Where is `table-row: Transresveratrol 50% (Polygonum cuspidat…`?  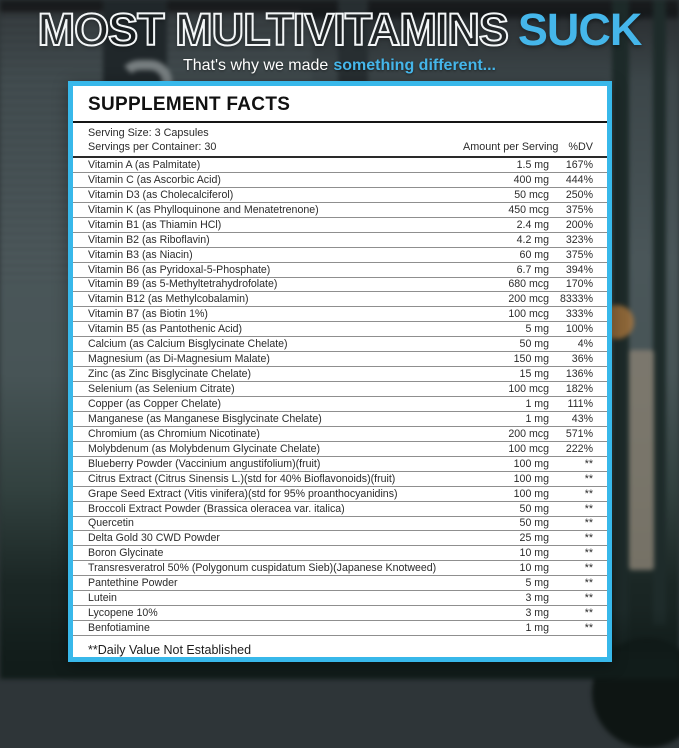
table-row: Transresveratrol 50% (Polygonum cuspidat… is located at coordinates (340, 569).